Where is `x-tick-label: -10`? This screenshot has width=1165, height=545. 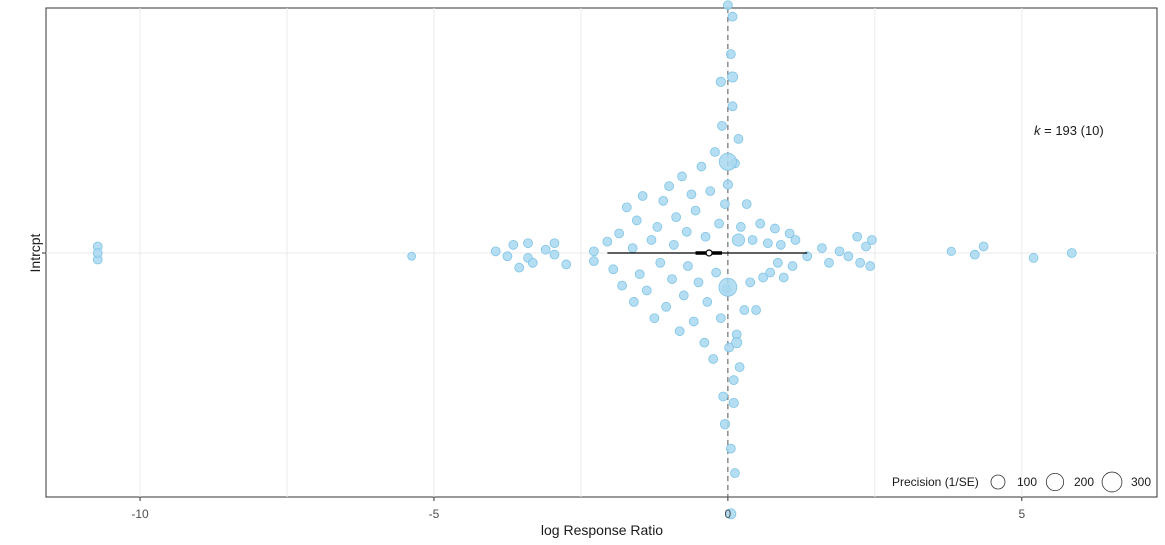 x-tick-label: -10 is located at coordinates (140, 514).